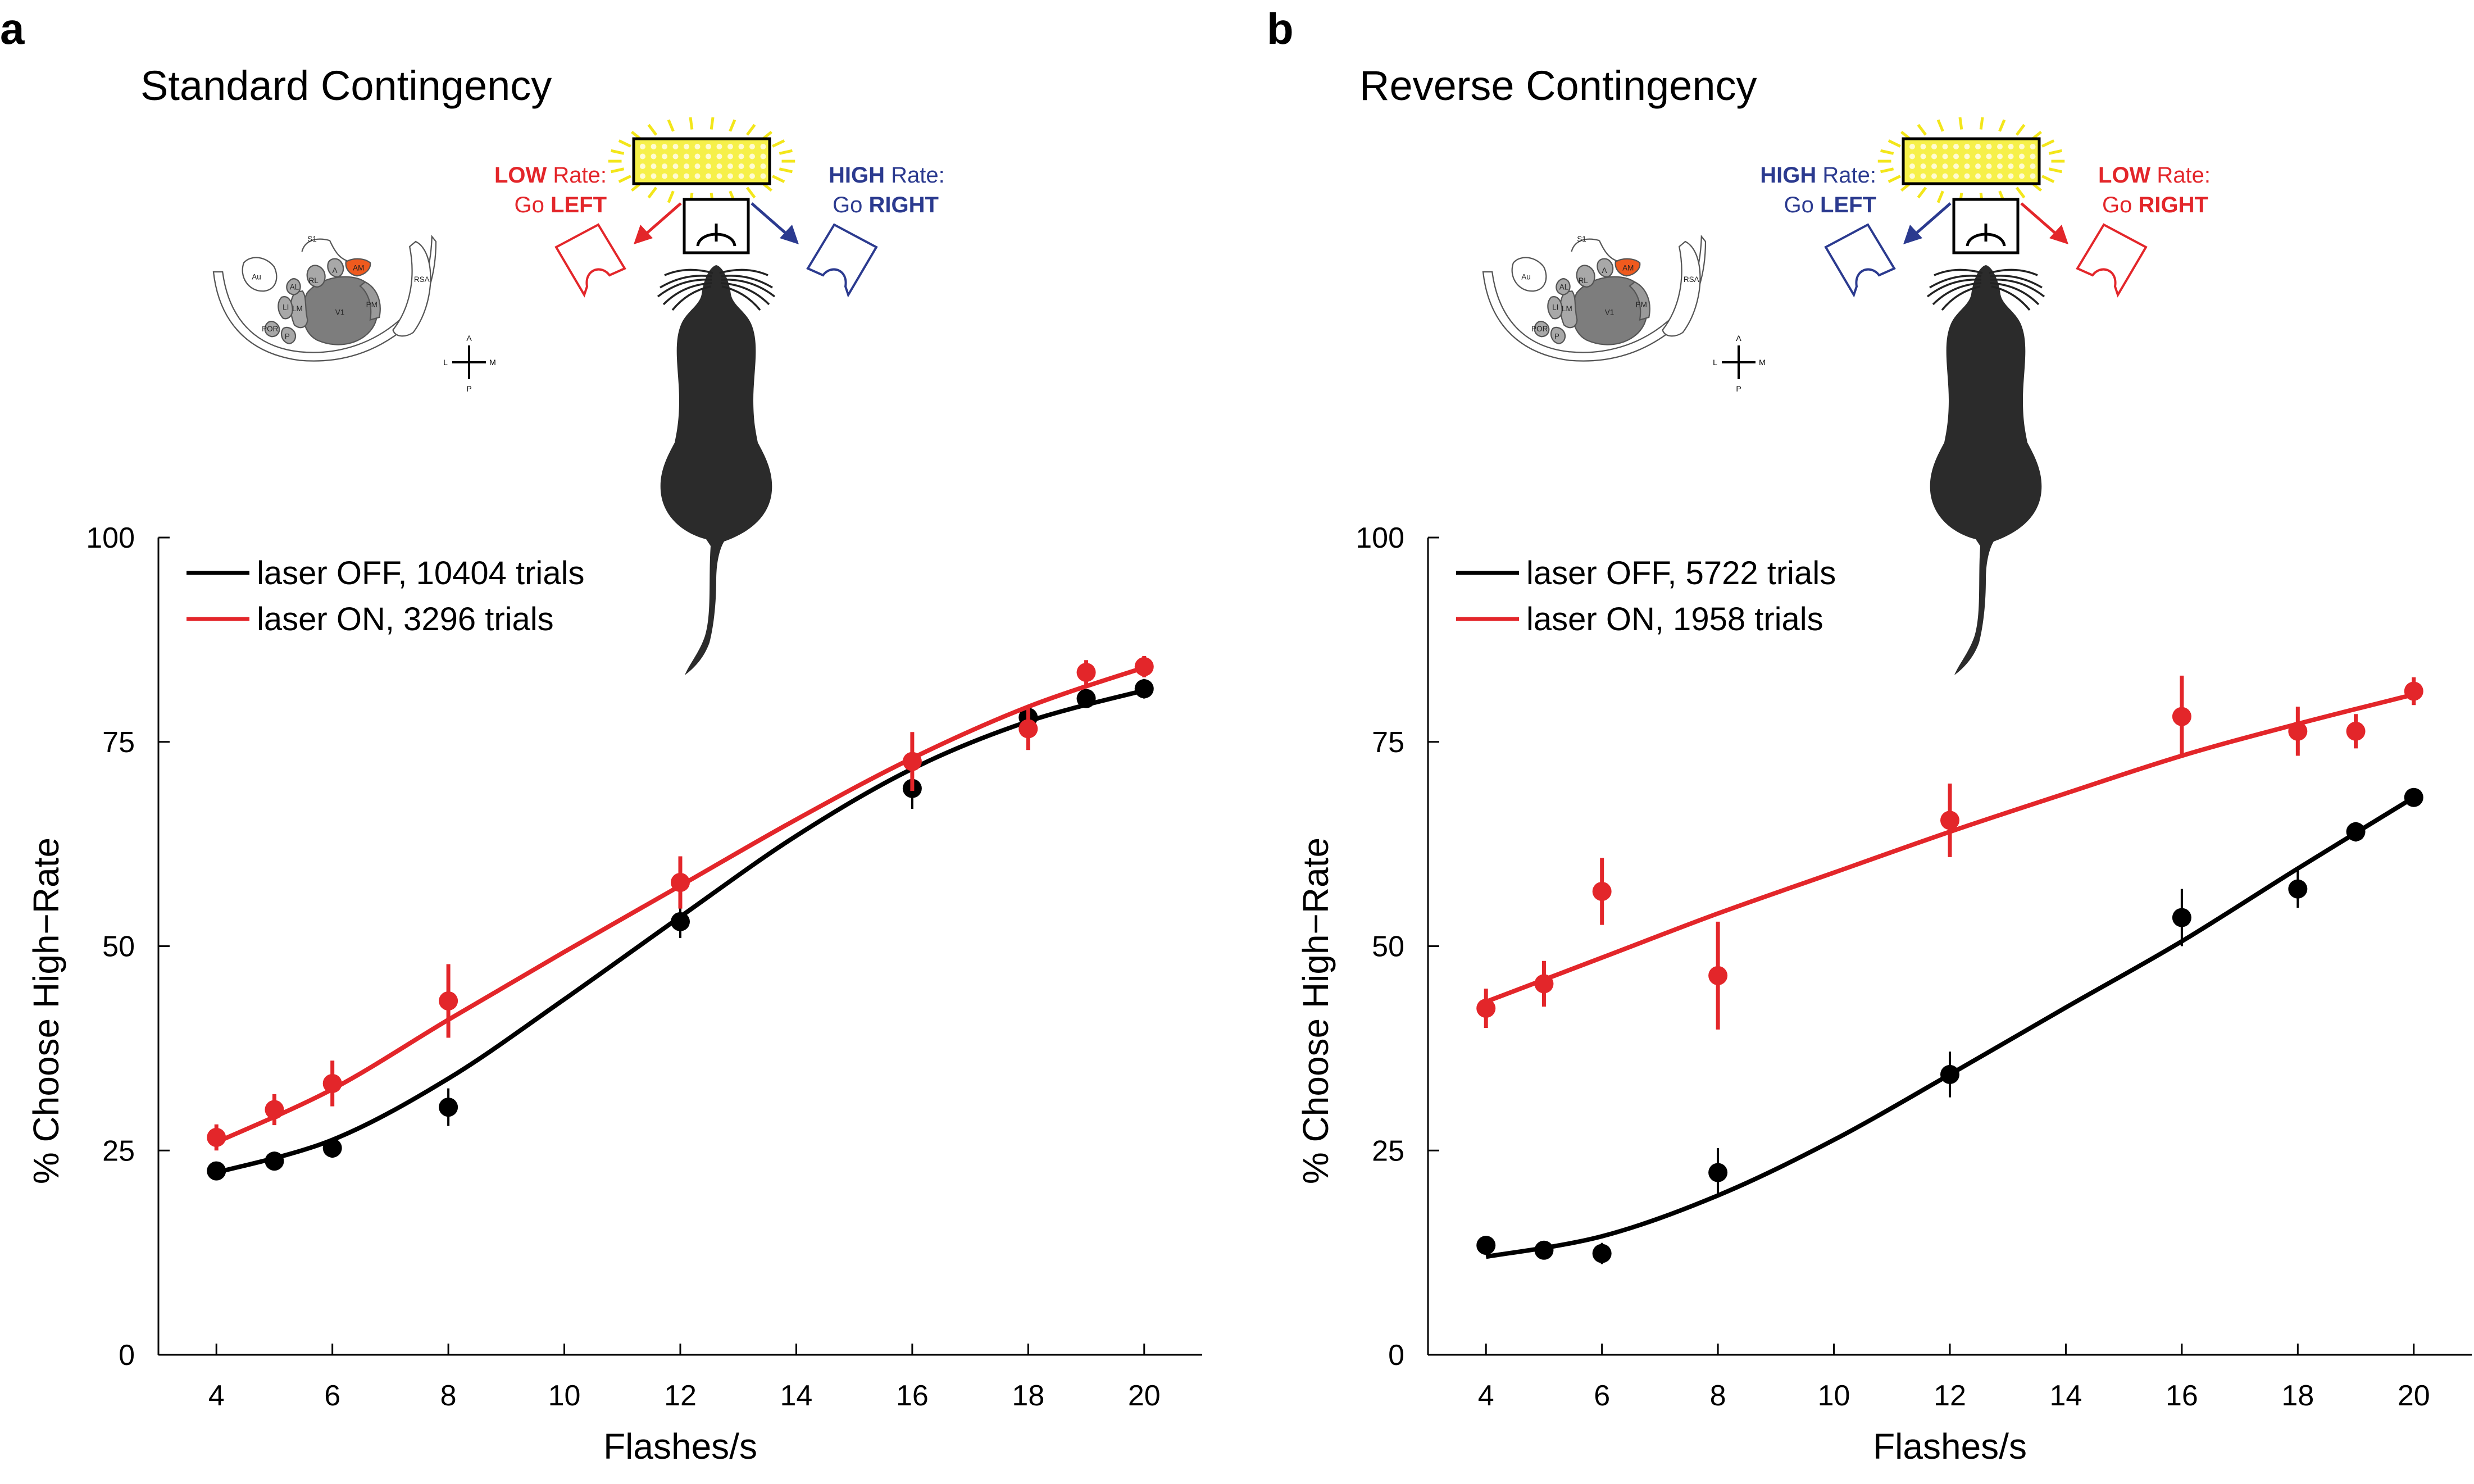 The height and width of the screenshot is (1484, 2474). I want to click on legend-label: laser OFF, 5722 trials, so click(1681, 573).